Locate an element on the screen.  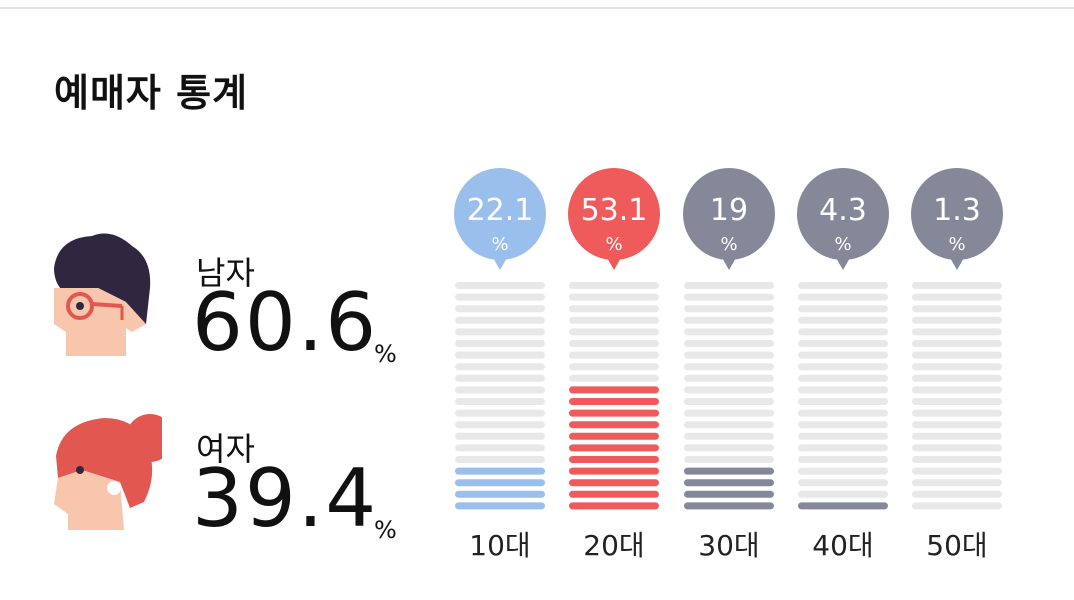
female-percentage: 39.4 is located at coordinates (285, 498).